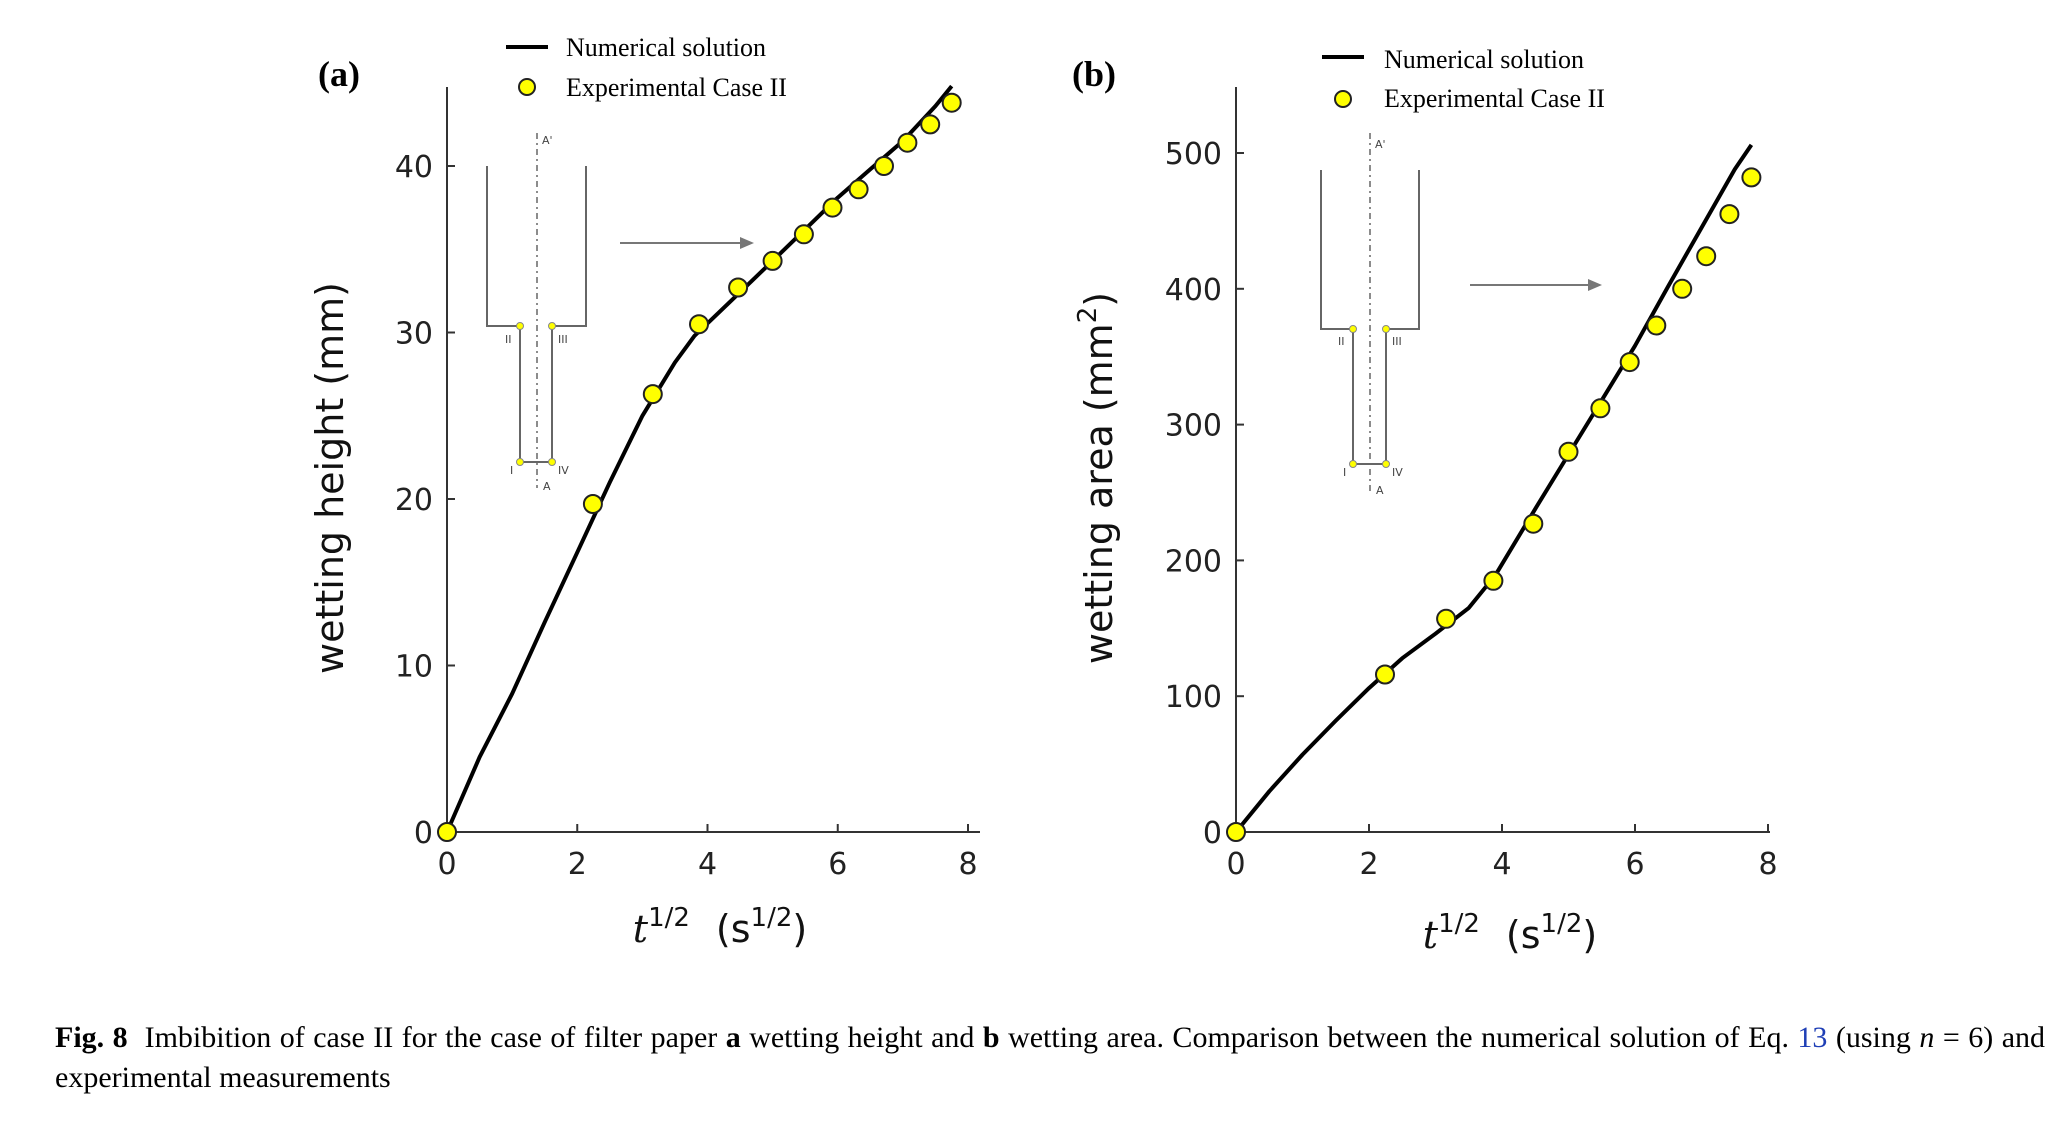  Describe the element at coordinates (1099, 493) in the screenshot. I see `y-axis-title-text: wetting area (mm` at that location.